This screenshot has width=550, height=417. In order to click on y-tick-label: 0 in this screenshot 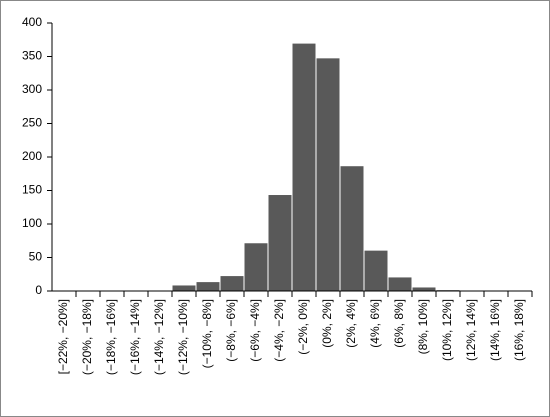, I will do `click(38, 290)`.